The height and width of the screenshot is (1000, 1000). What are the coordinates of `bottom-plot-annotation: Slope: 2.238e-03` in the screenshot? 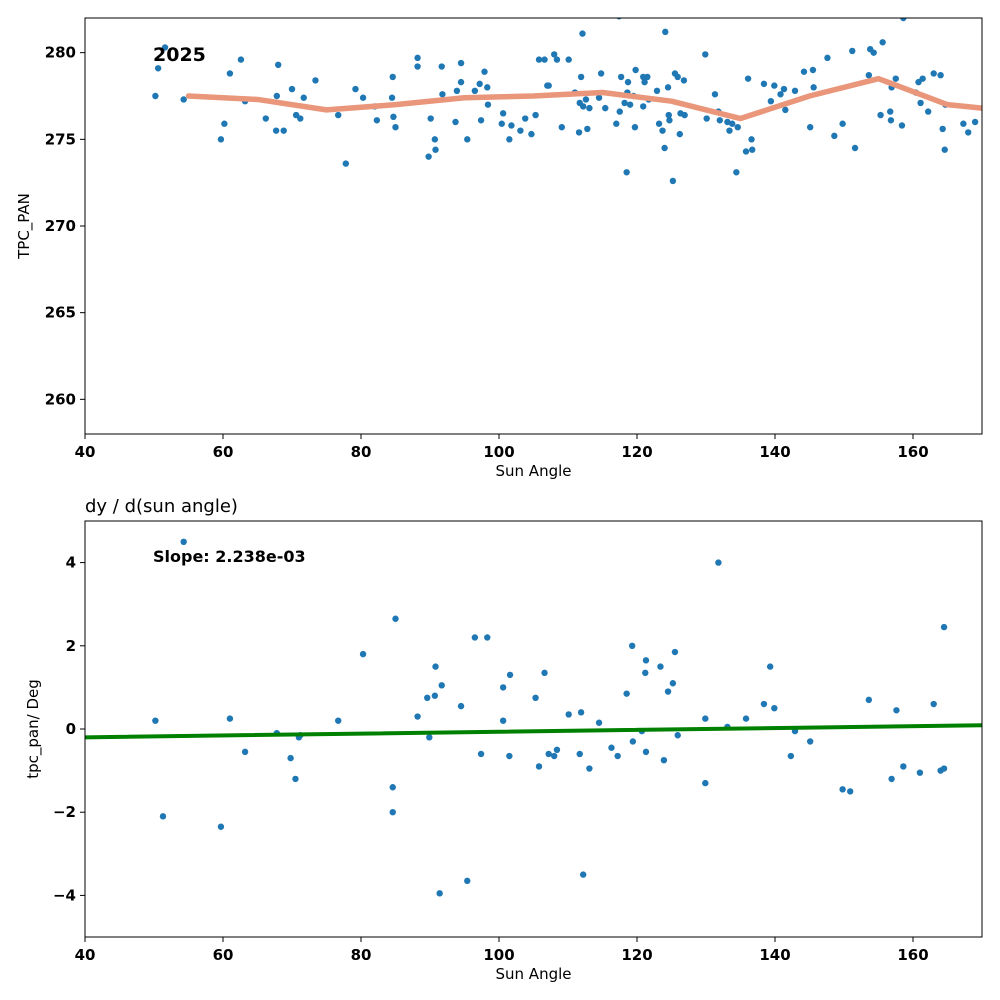 It's located at (229, 556).